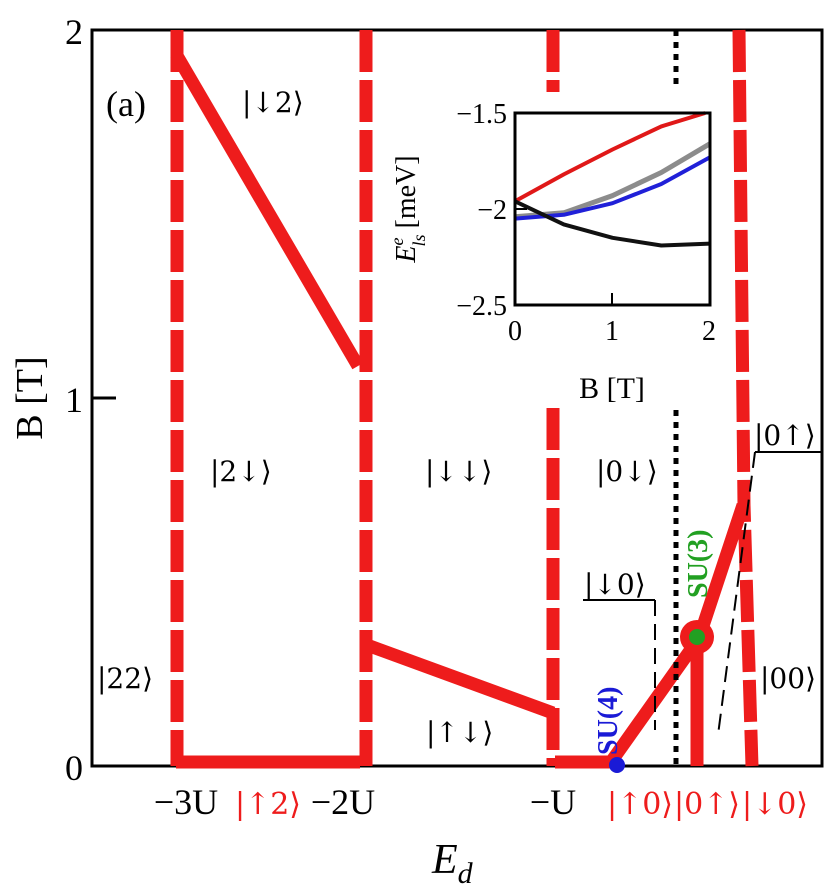 The image size is (833, 888). I want to click on y-tick-label-0: 0, so click(74, 768).